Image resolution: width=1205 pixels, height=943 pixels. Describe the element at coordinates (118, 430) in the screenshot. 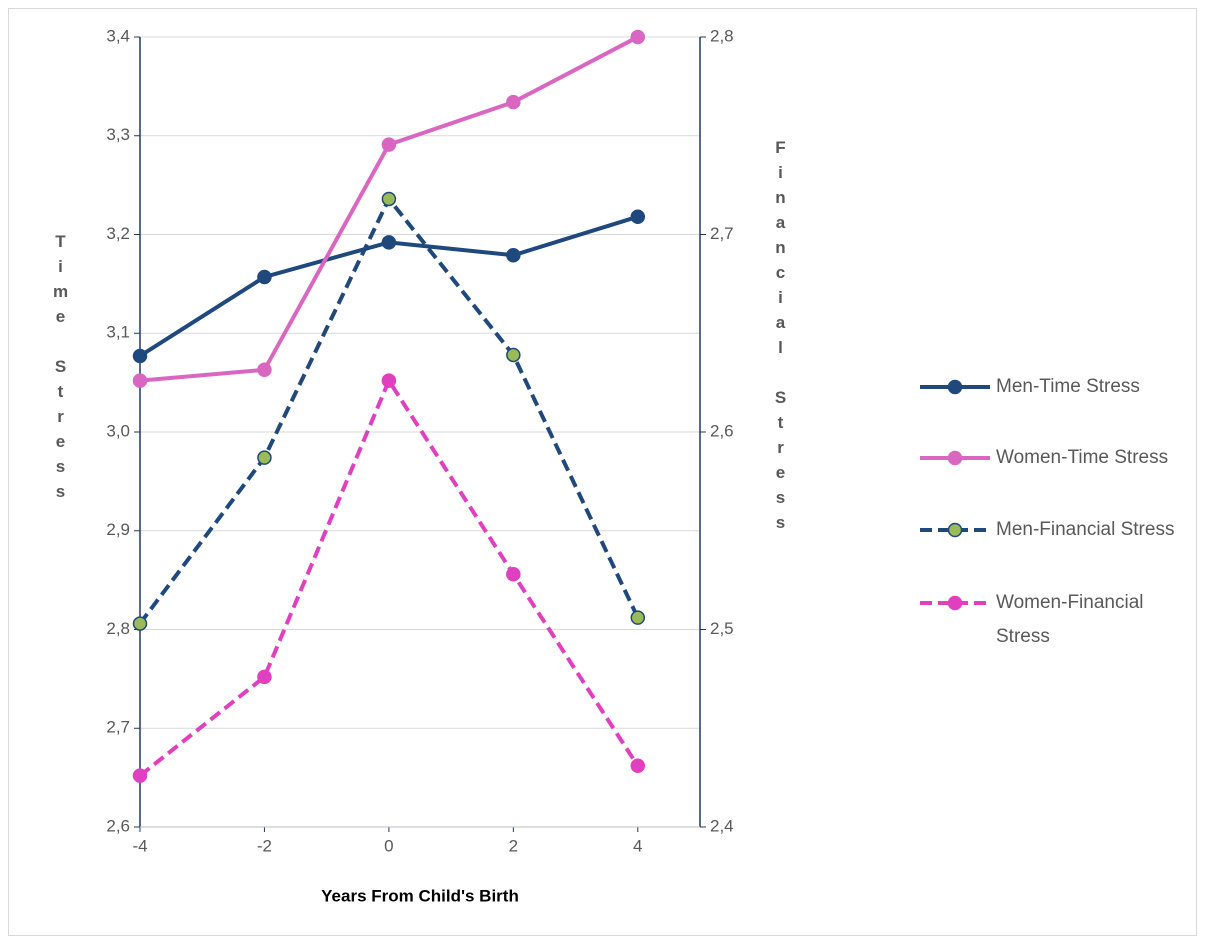

I see `y-tick-label: 3,0` at that location.